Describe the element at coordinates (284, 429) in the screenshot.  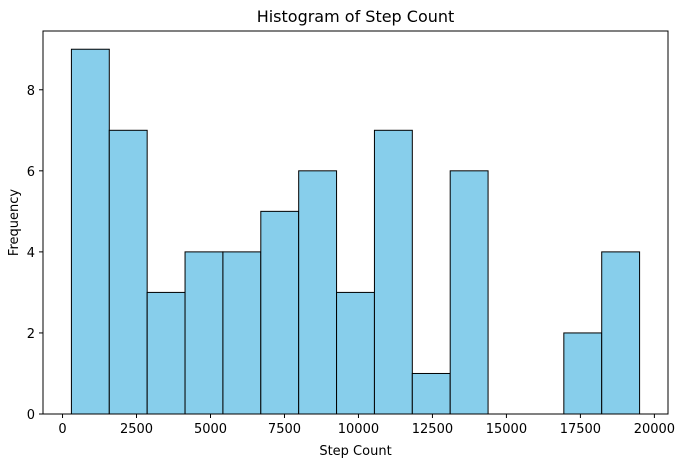
I see `x-tick-label: 7500` at that location.